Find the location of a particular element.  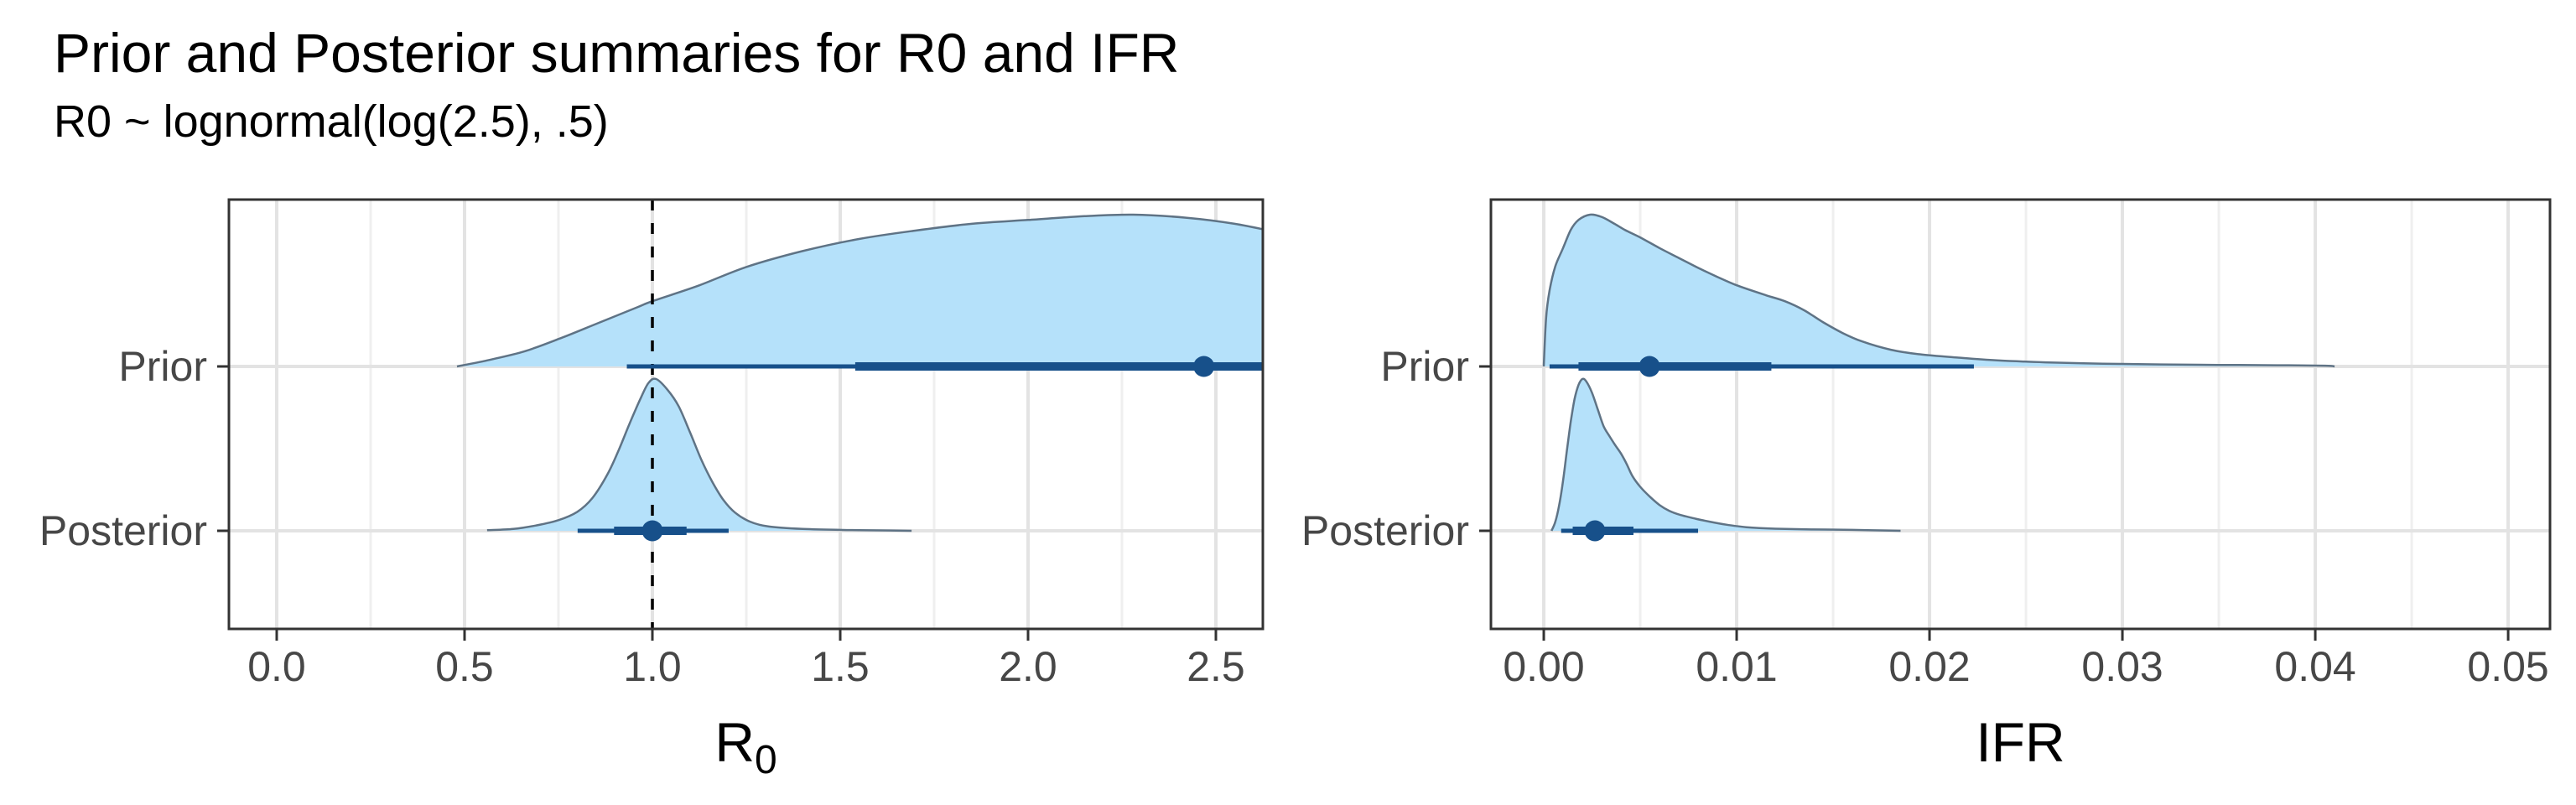

intervals-IFR is located at coordinates (1761, 449).